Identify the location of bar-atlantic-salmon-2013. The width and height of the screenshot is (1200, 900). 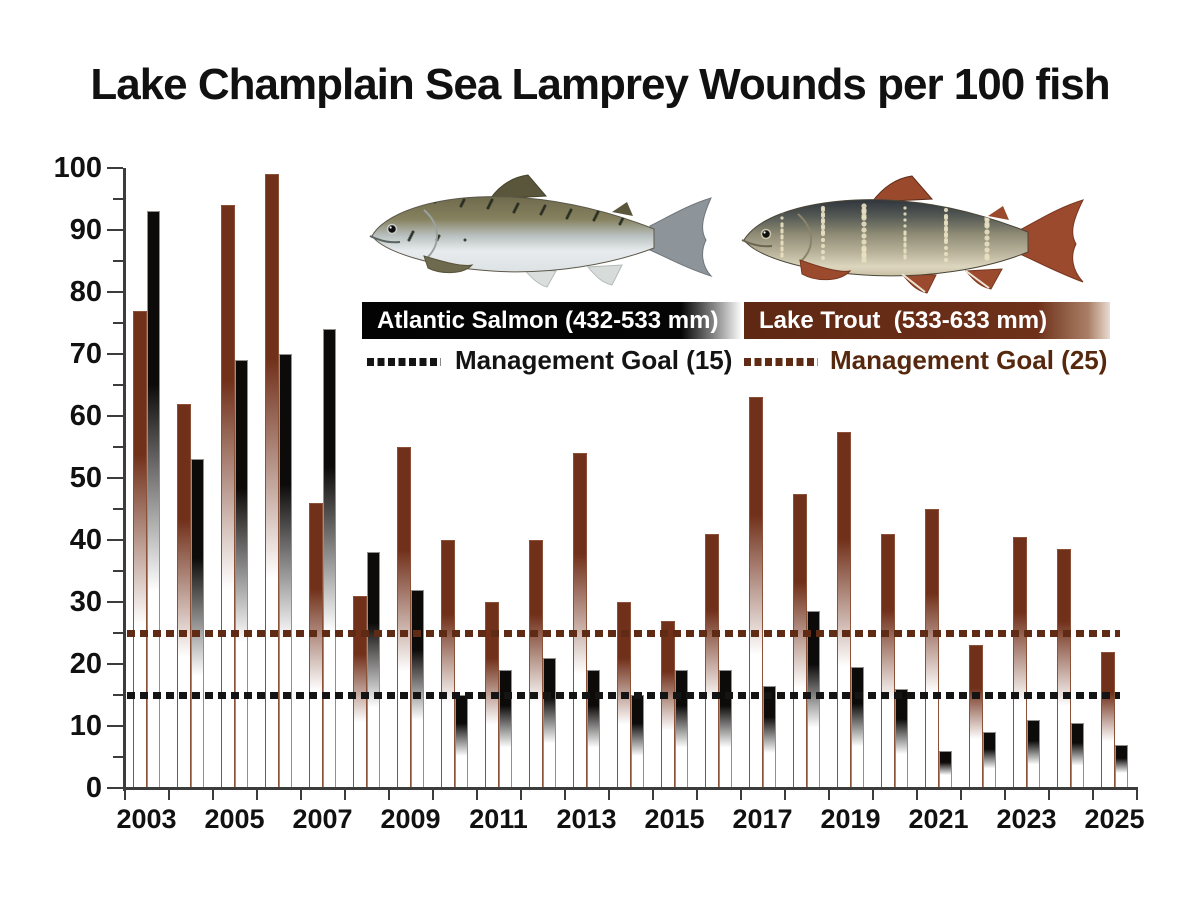
(593, 729).